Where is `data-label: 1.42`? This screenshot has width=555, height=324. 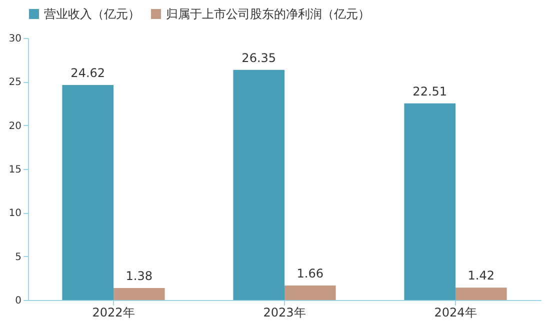
data-label: 1.42 is located at coordinates (481, 275).